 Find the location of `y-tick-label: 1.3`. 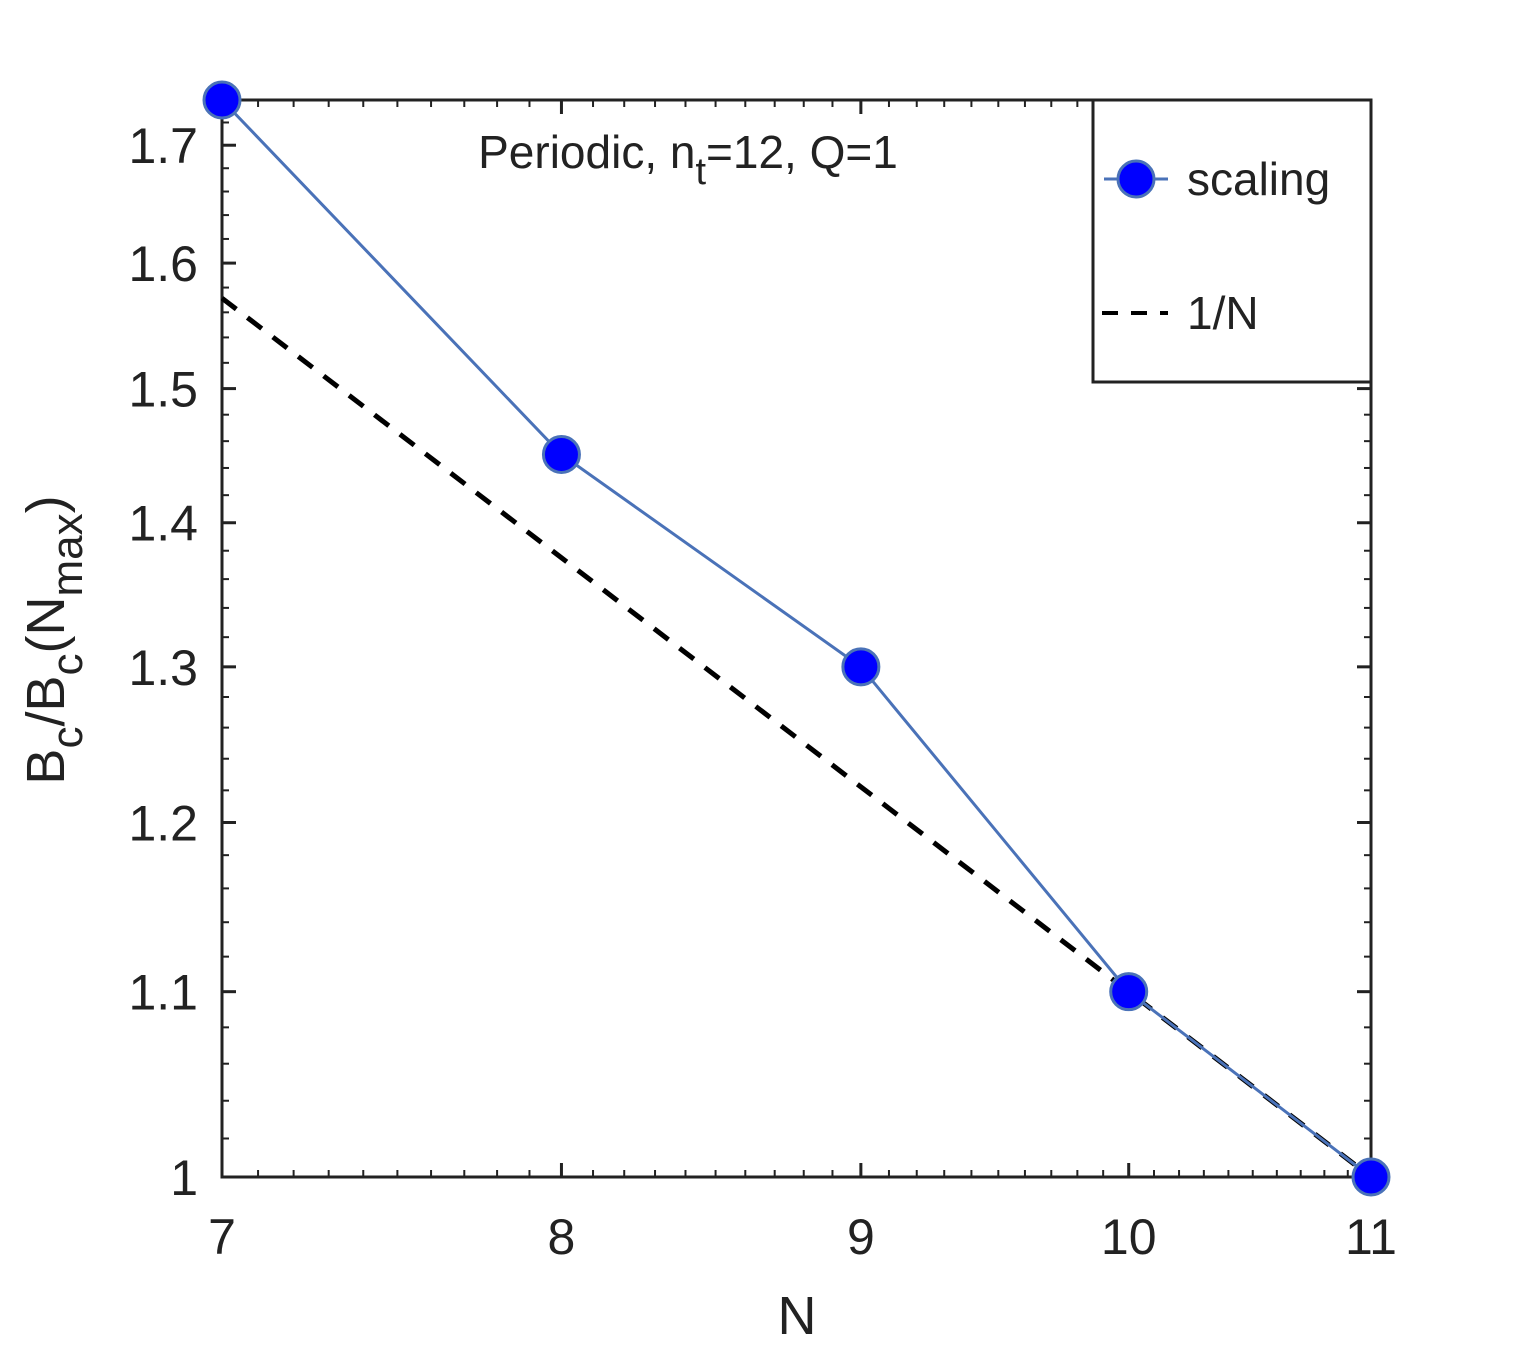

y-tick-label: 1.3 is located at coordinates (163, 668).